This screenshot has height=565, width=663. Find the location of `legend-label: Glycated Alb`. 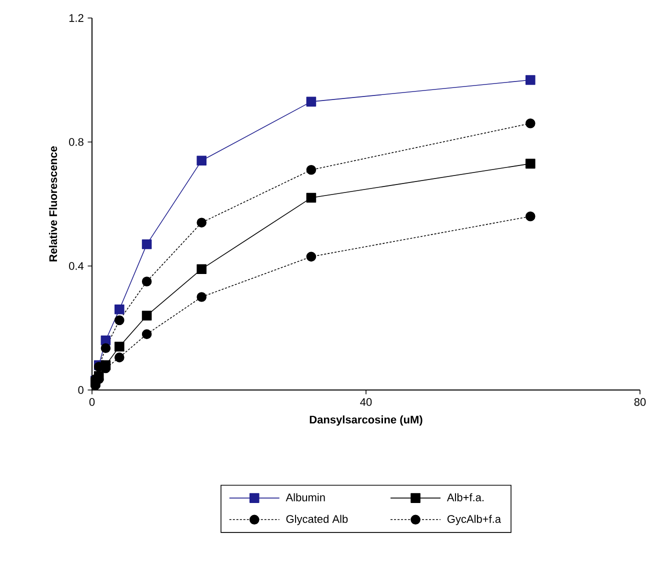

legend-label: Glycated Alb is located at coordinates (317, 520).